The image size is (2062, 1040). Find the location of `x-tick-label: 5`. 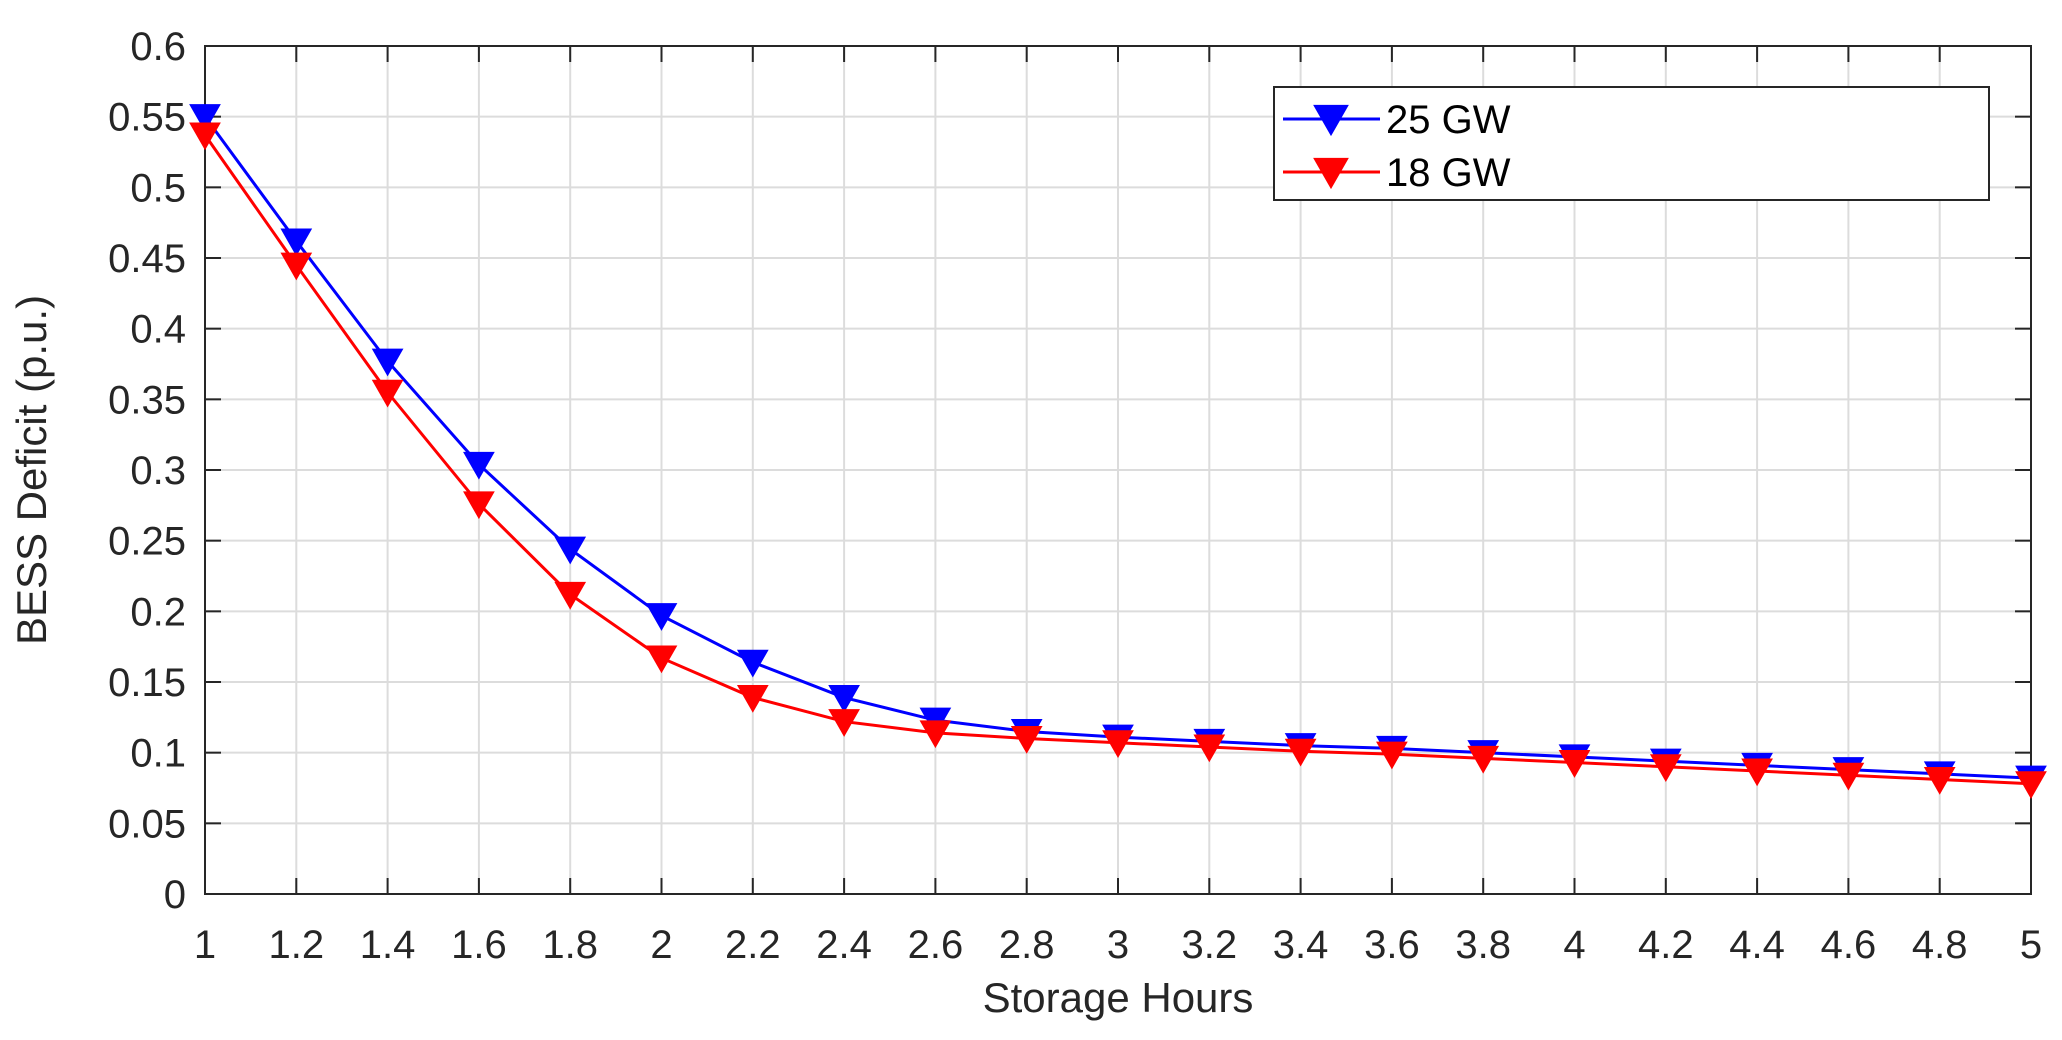

x-tick-label: 5 is located at coordinates (2031, 945).